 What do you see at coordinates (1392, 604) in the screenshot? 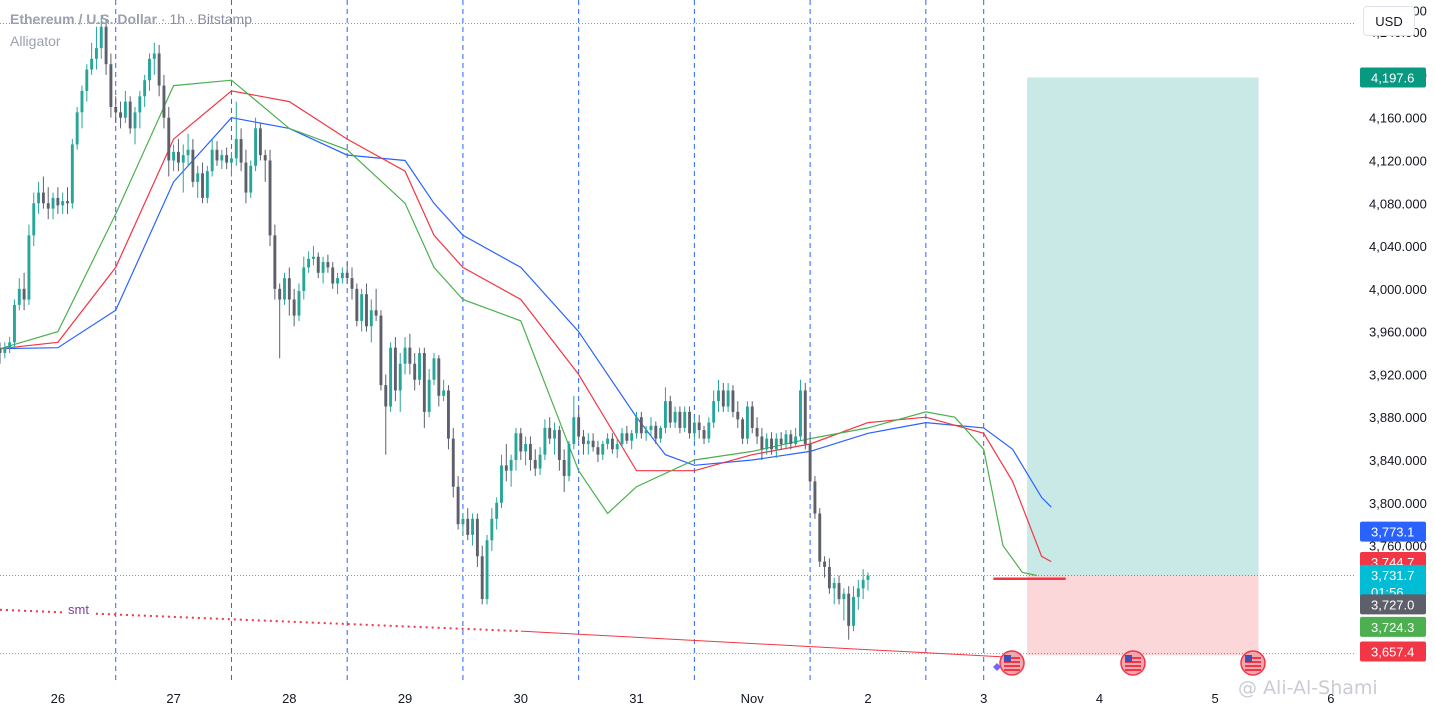
I see `price-label: 3,727.0` at bounding box center [1392, 604].